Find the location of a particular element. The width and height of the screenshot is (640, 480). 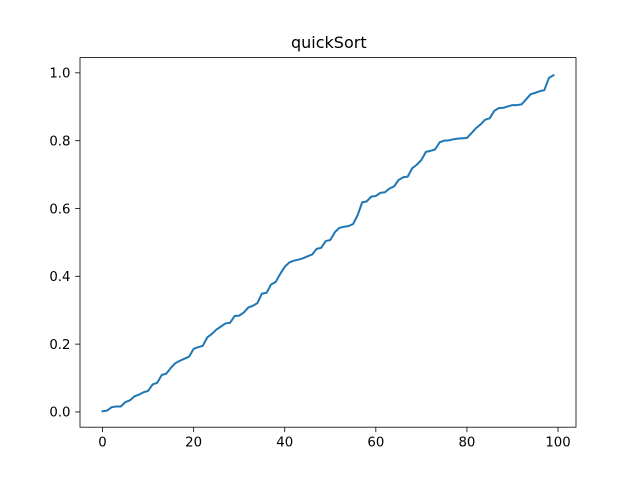

y-tick-label: 0.6 is located at coordinates (59, 209).